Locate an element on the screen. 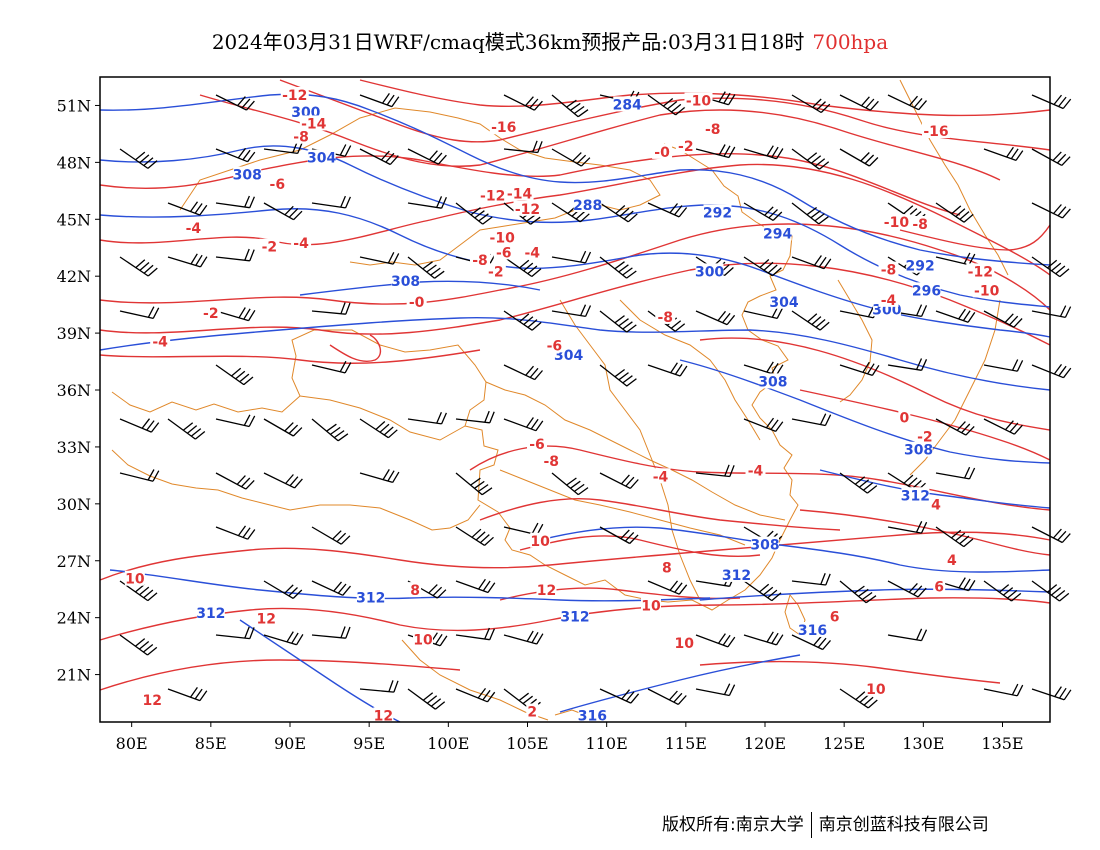 The image size is (1100, 850). y-tick-label: 36N is located at coordinates (74, 390).